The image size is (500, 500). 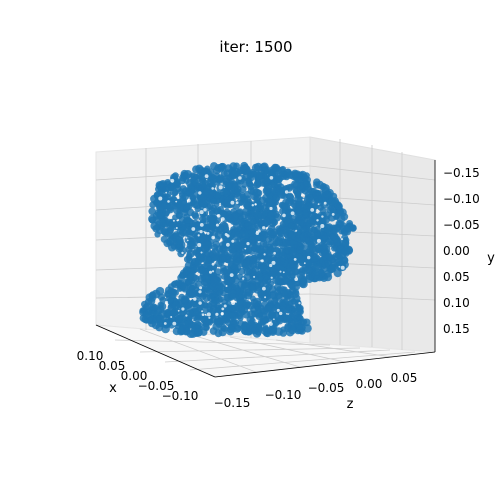 I want to click on y-tick-label: 0.15, so click(x=456, y=329).